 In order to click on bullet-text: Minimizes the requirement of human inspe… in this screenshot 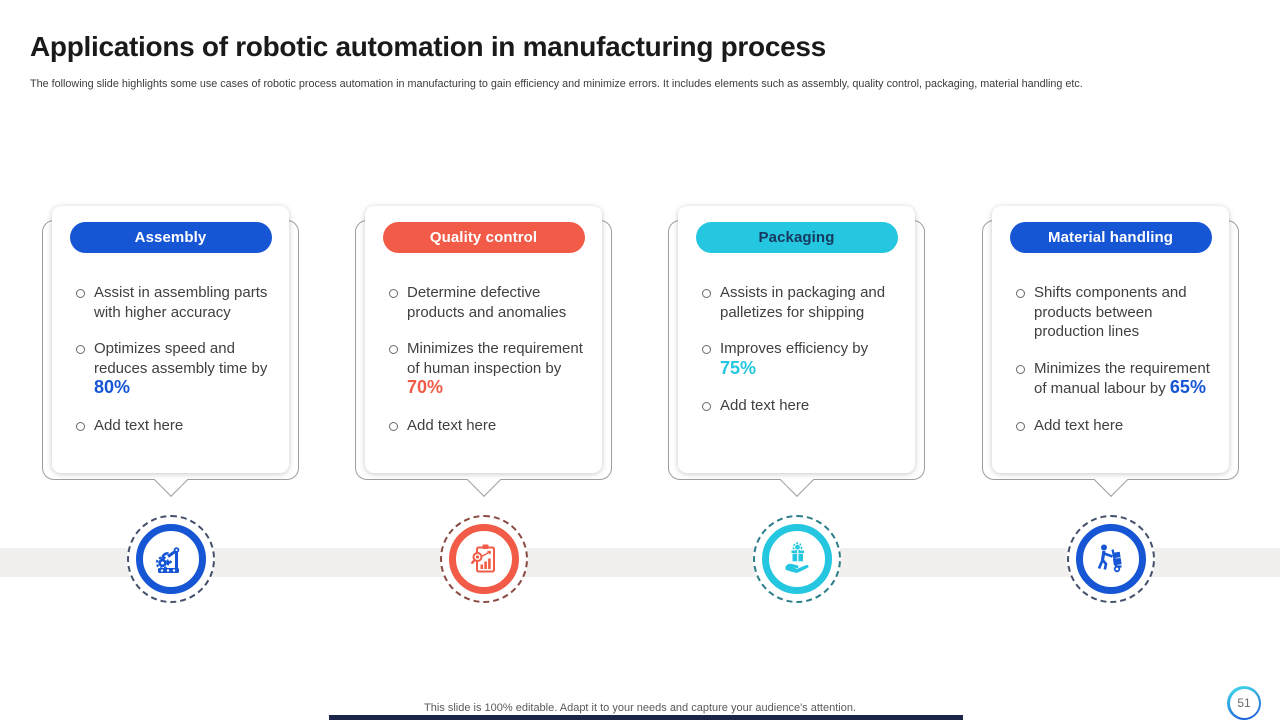, I will do `click(495, 358)`.